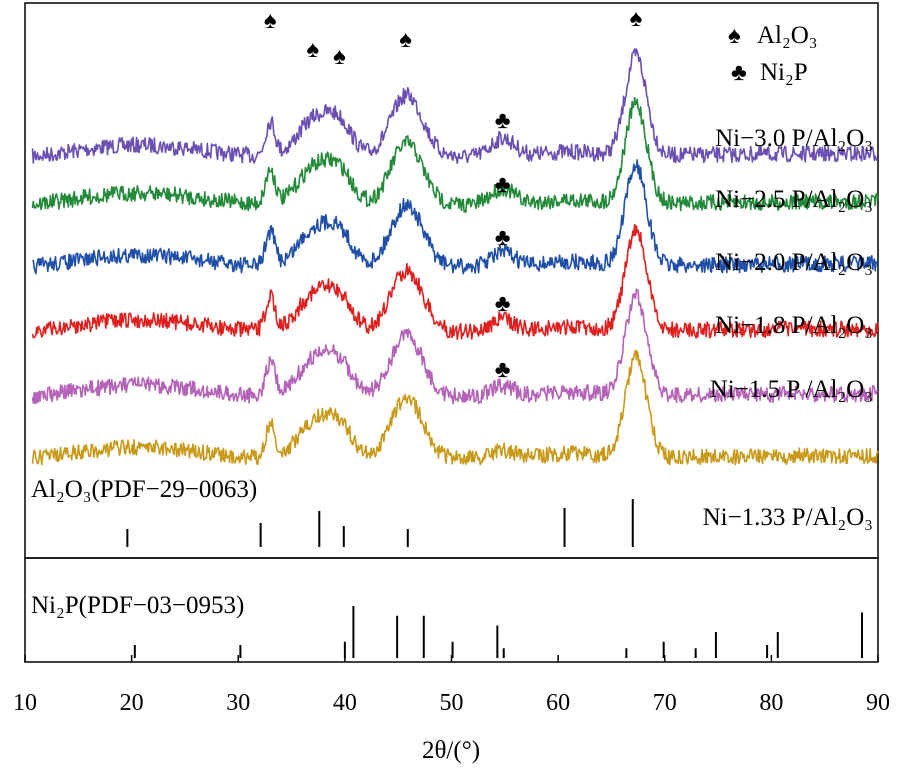 The image size is (900, 783). What do you see at coordinates (270, 21) in the screenshot?
I see `al2o3-peak-marker-1: ♠` at bounding box center [270, 21].